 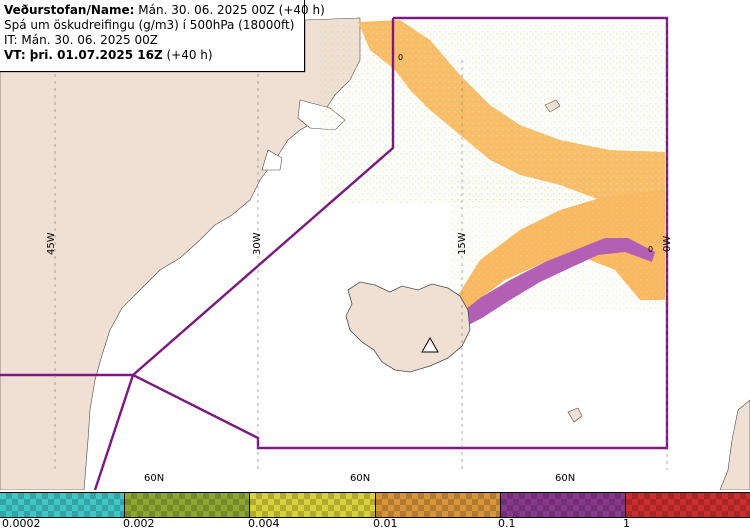 What do you see at coordinates (187, 55) in the screenshot?
I see `valid-time-offset: (+40 h)` at bounding box center [187, 55].